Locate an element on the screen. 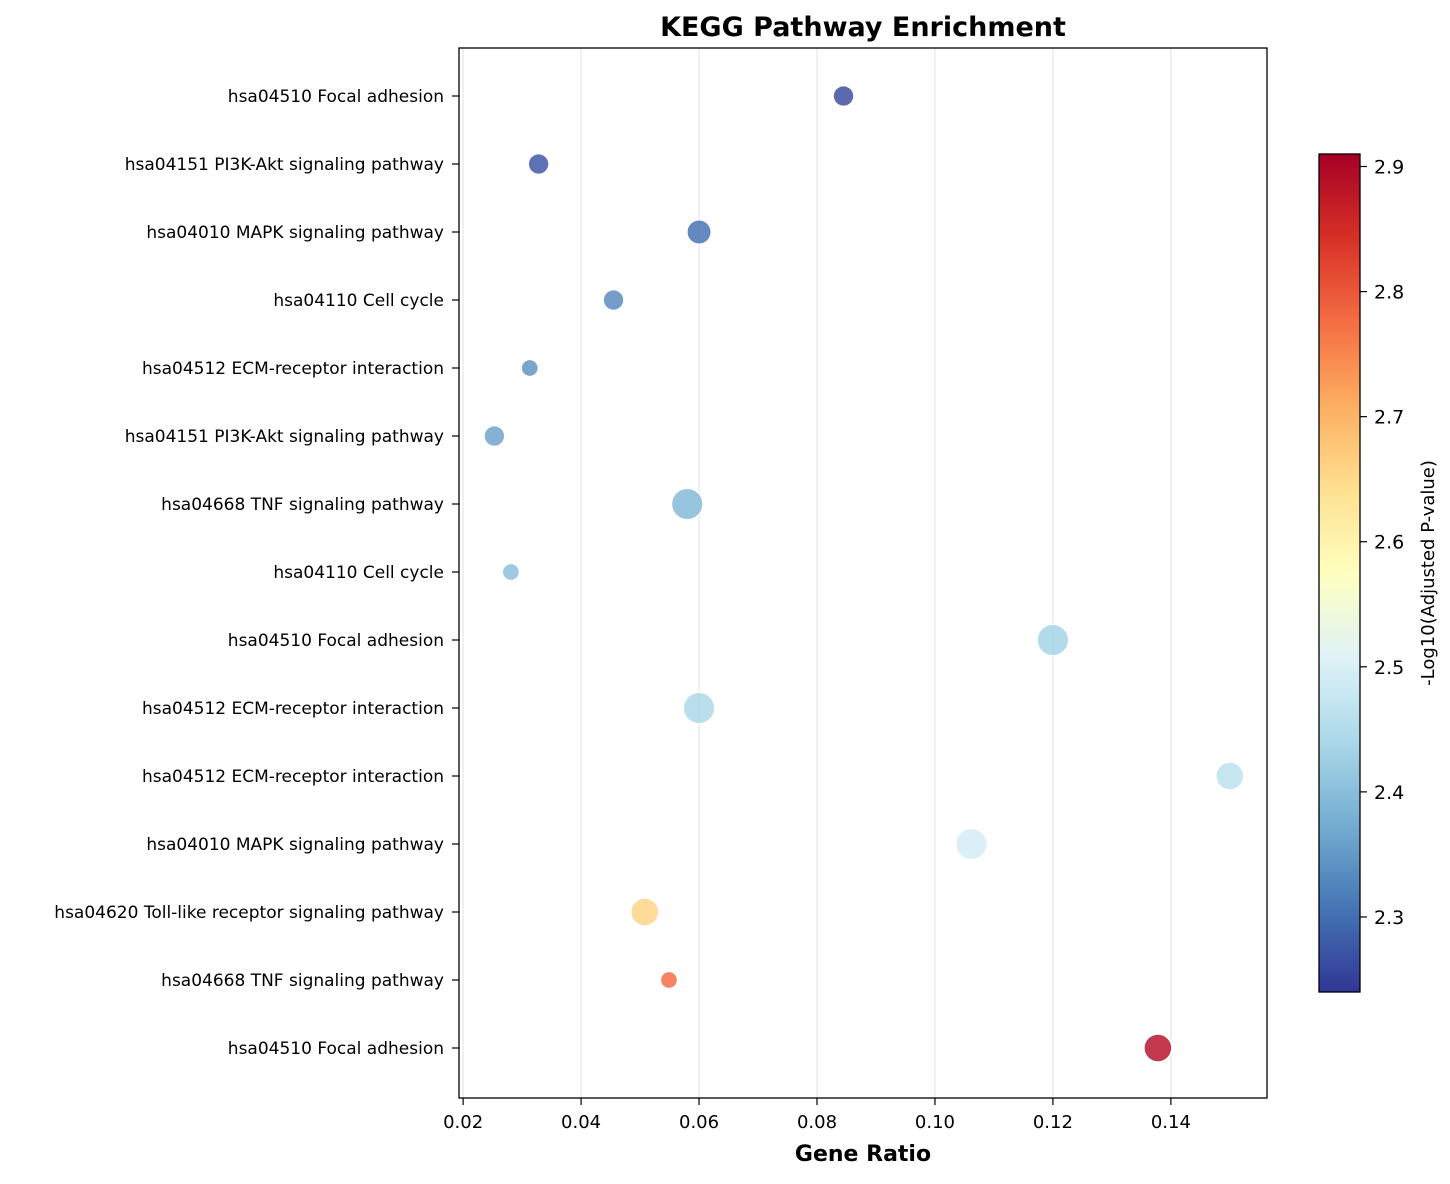 This screenshot has height=1184, width=1450. colorbar-tick-label: 2.9 is located at coordinates (1389, 168).